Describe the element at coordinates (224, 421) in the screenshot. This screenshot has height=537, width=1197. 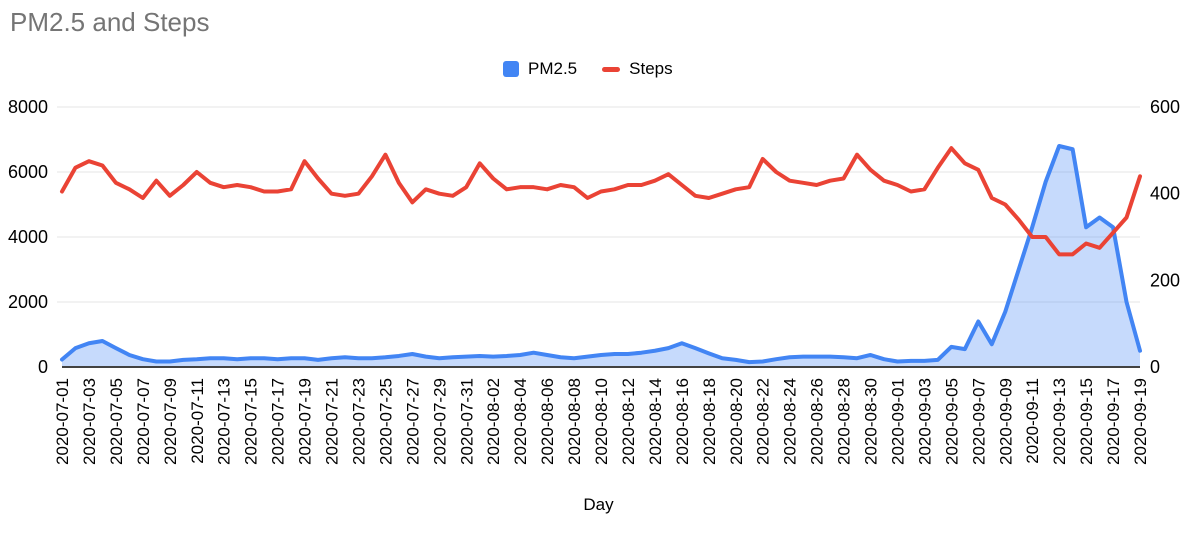
I see `svg-text: 2020-07-13` at that location.